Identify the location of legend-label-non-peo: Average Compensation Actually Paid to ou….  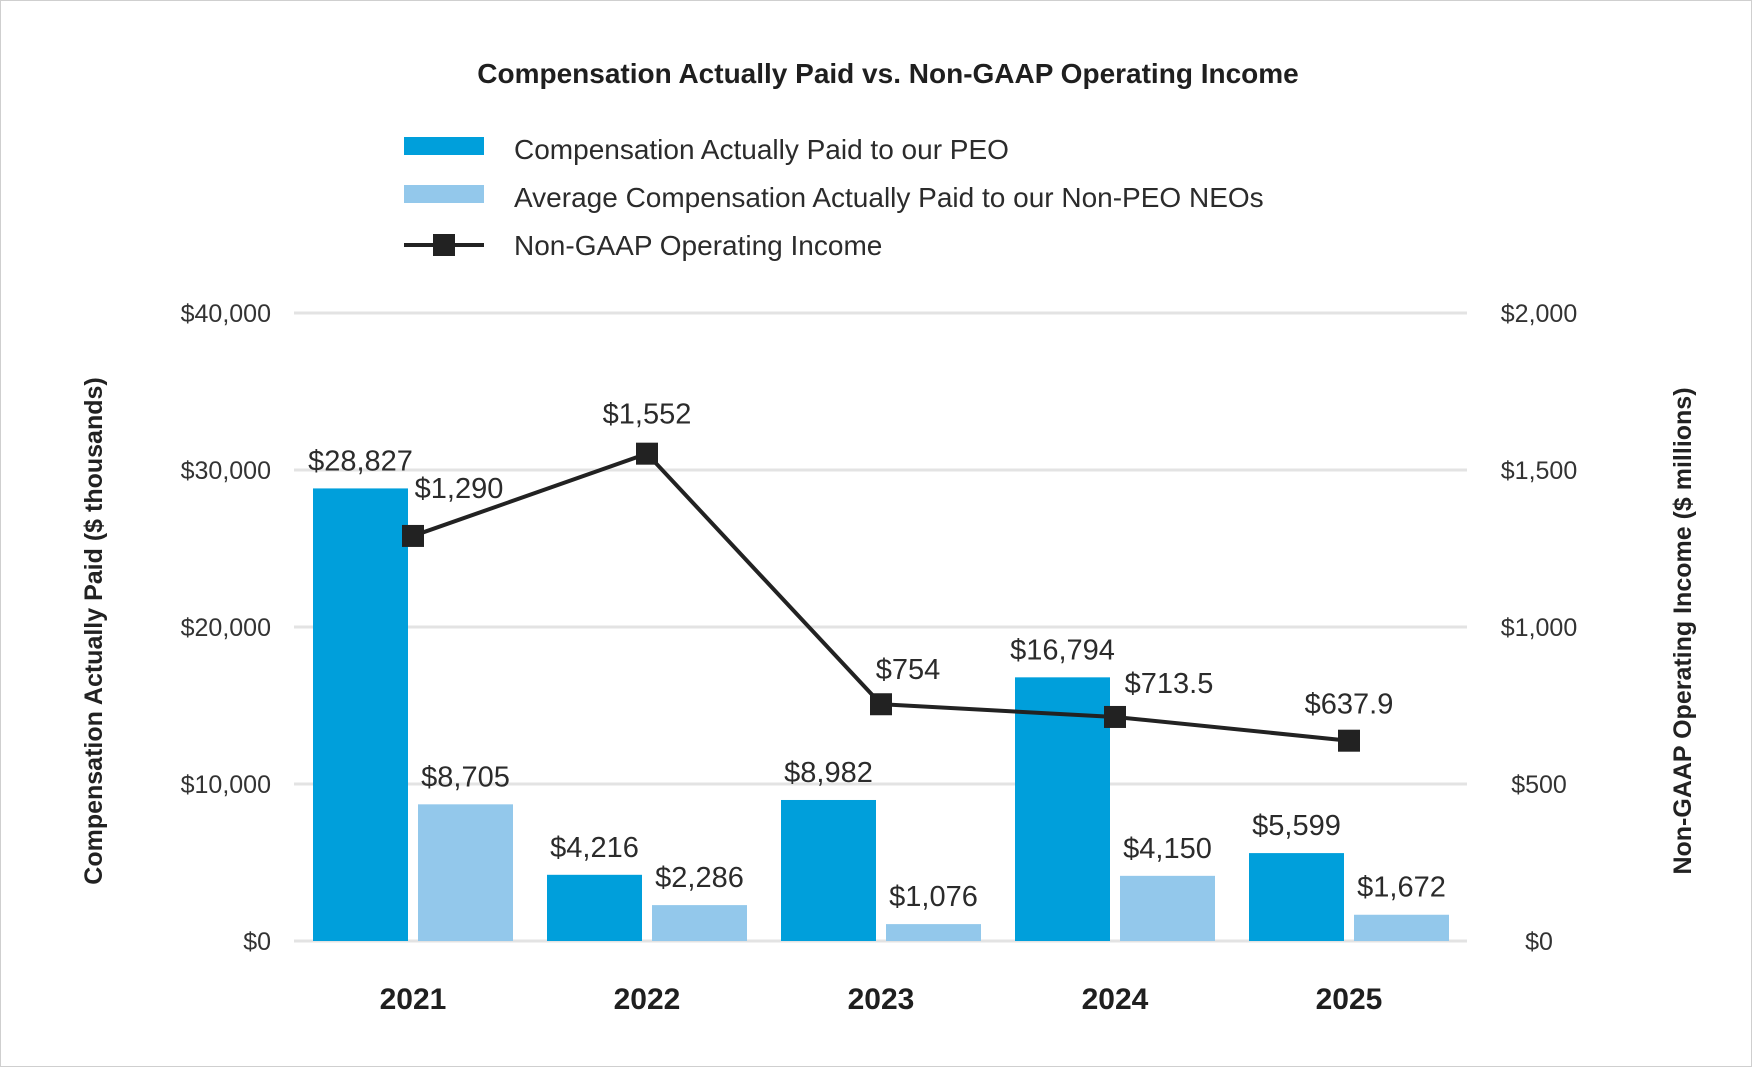
(889, 197).